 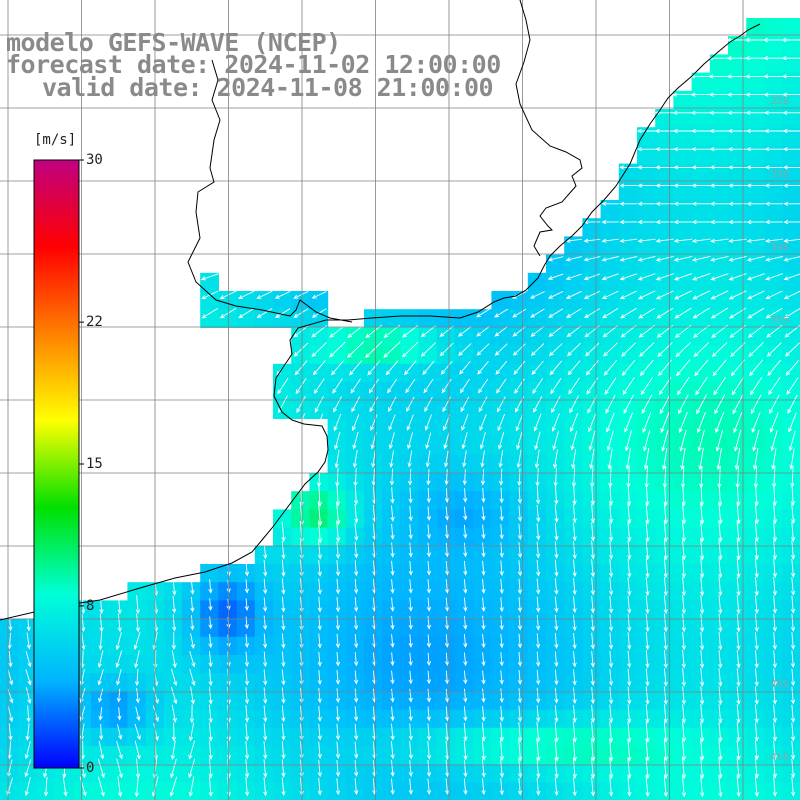 I want to click on colorbar, so click(x=58, y=464).